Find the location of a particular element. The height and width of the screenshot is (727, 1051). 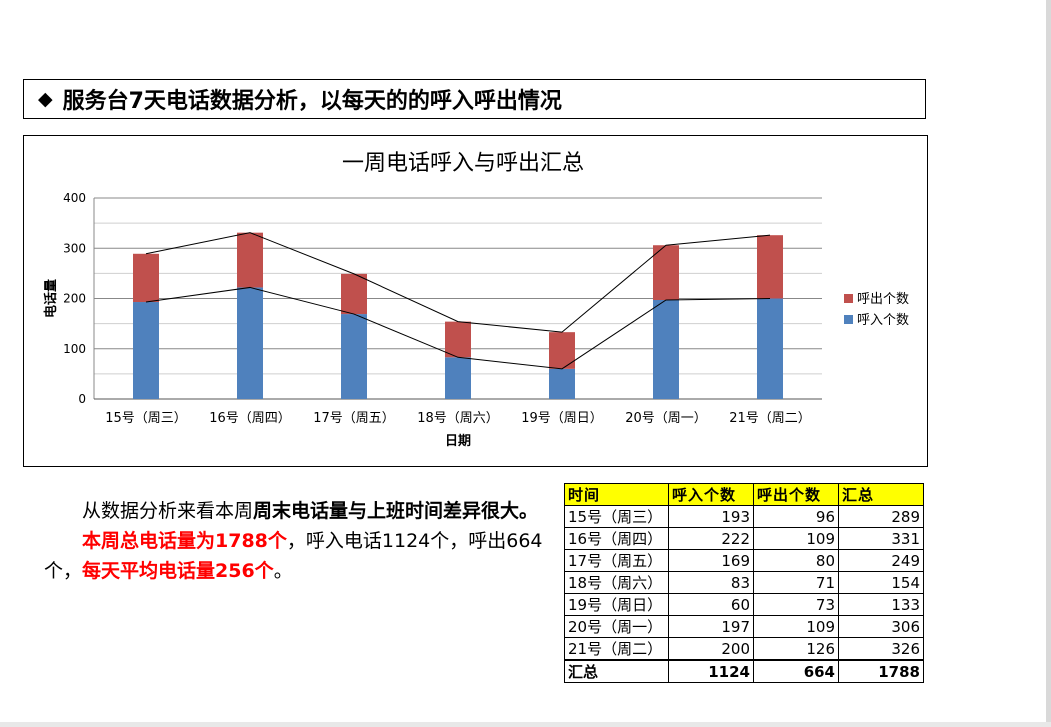

table-cell: 15号（周三） is located at coordinates (616, 516).